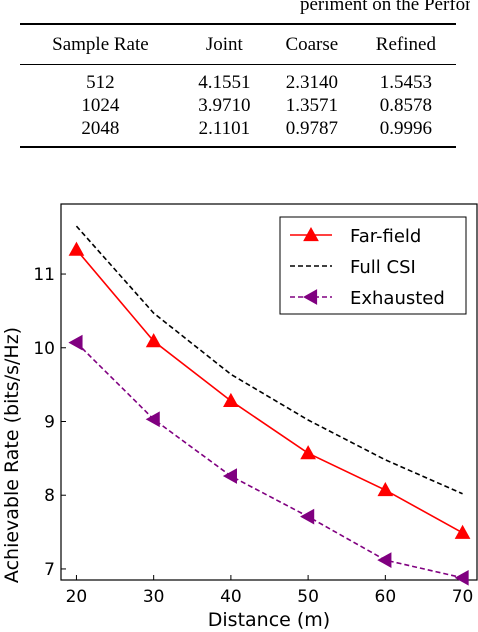 The image size is (478, 632). I want to click on header-joint: Joint, so click(224, 44).